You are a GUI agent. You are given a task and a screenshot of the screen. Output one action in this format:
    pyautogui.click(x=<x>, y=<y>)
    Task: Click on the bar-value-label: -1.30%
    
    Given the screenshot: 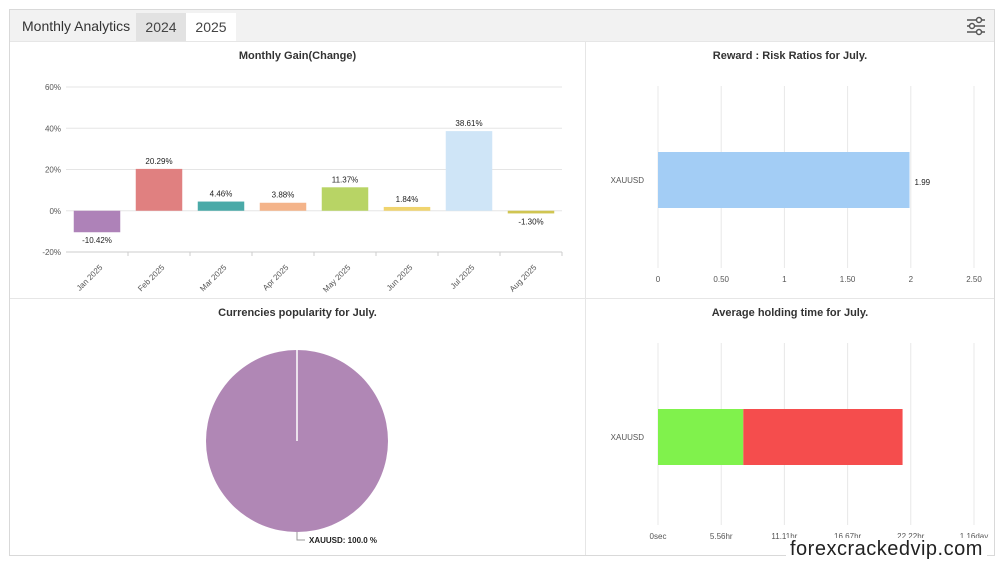 What is the action you would take?
    pyautogui.click(x=530, y=221)
    